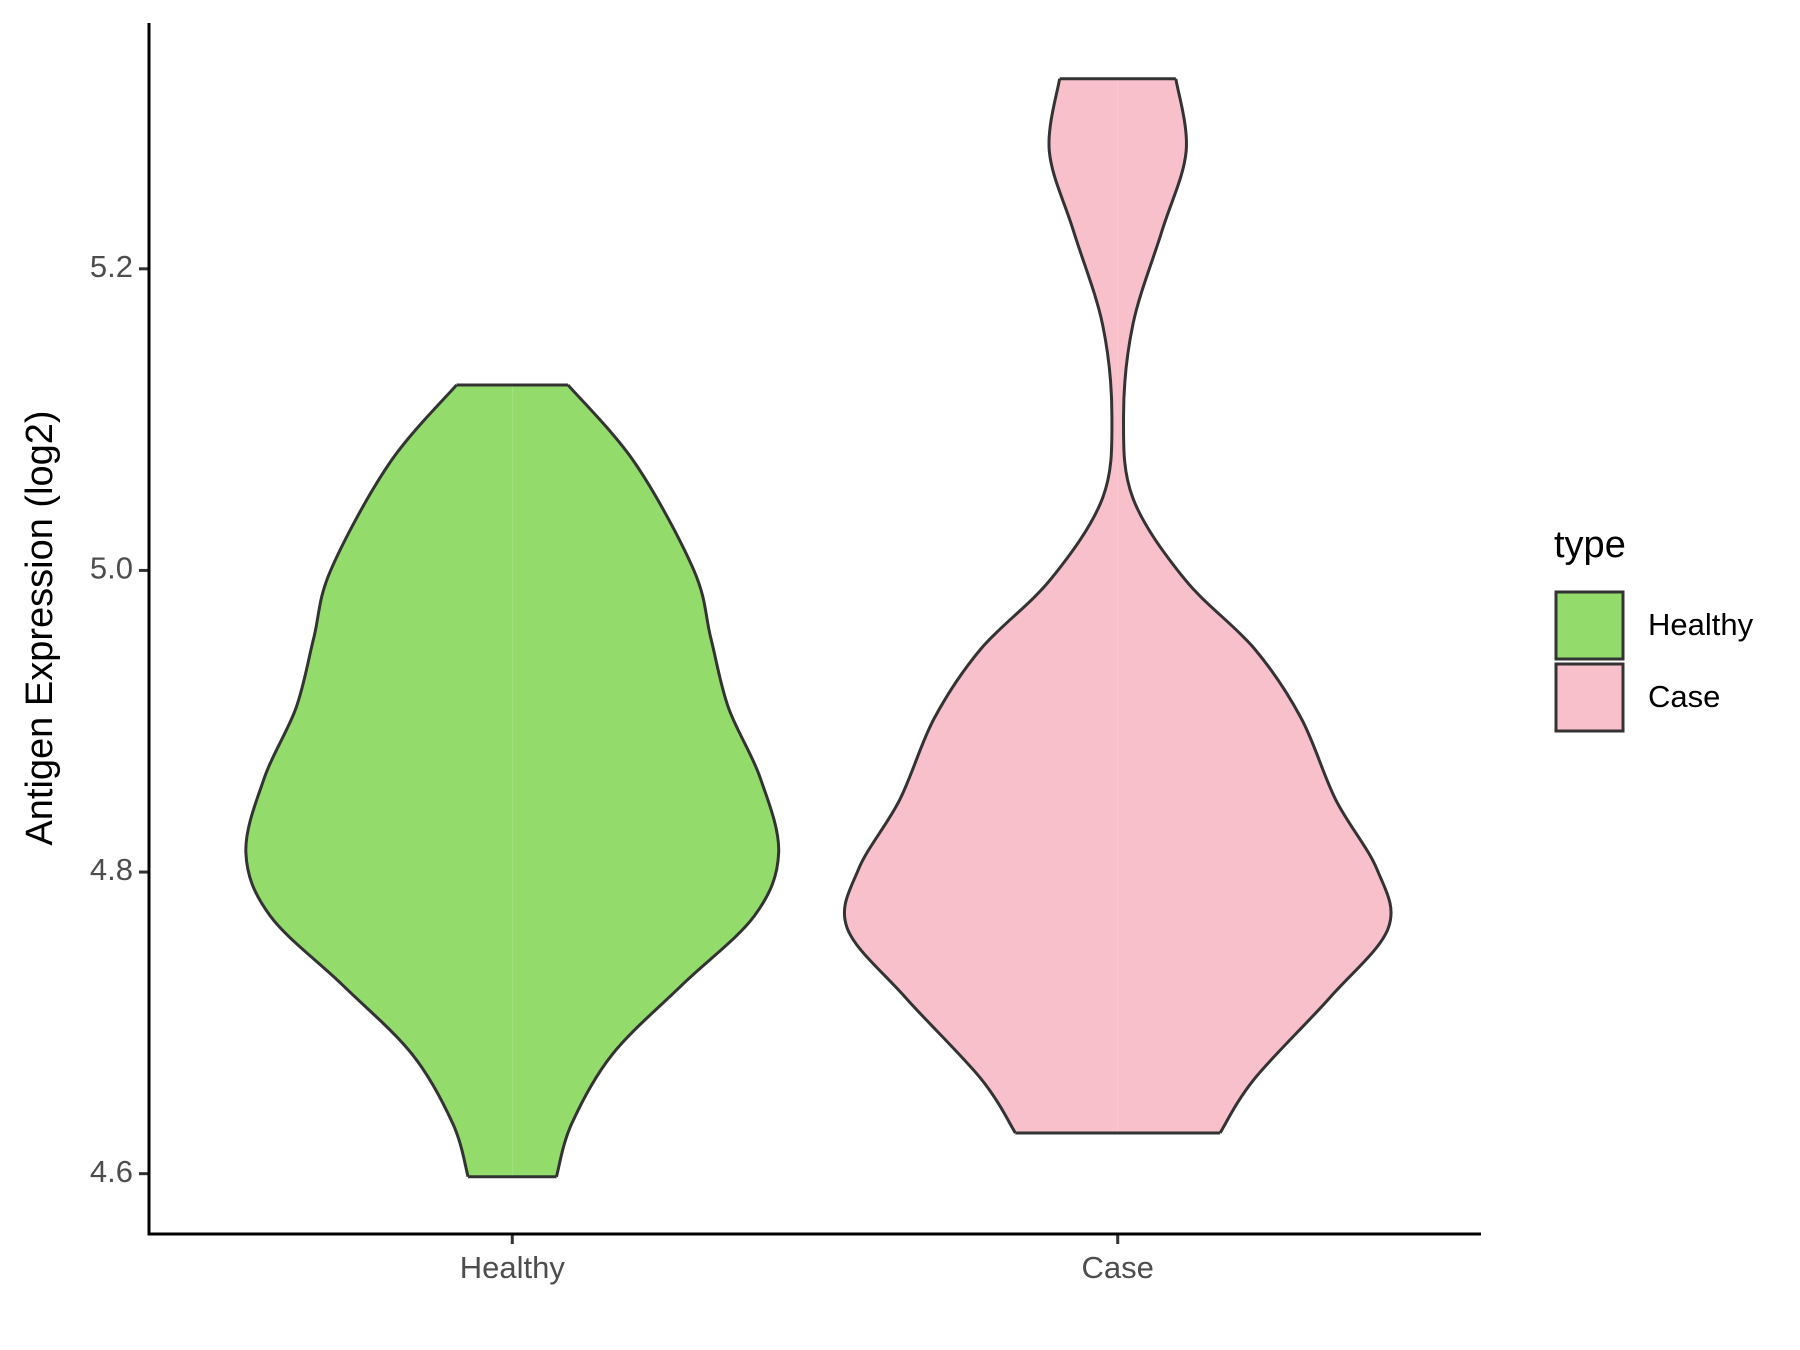 The height and width of the screenshot is (1350, 1800). I want to click on y-axis-label: Antigen Expression (log2), so click(40, 627).